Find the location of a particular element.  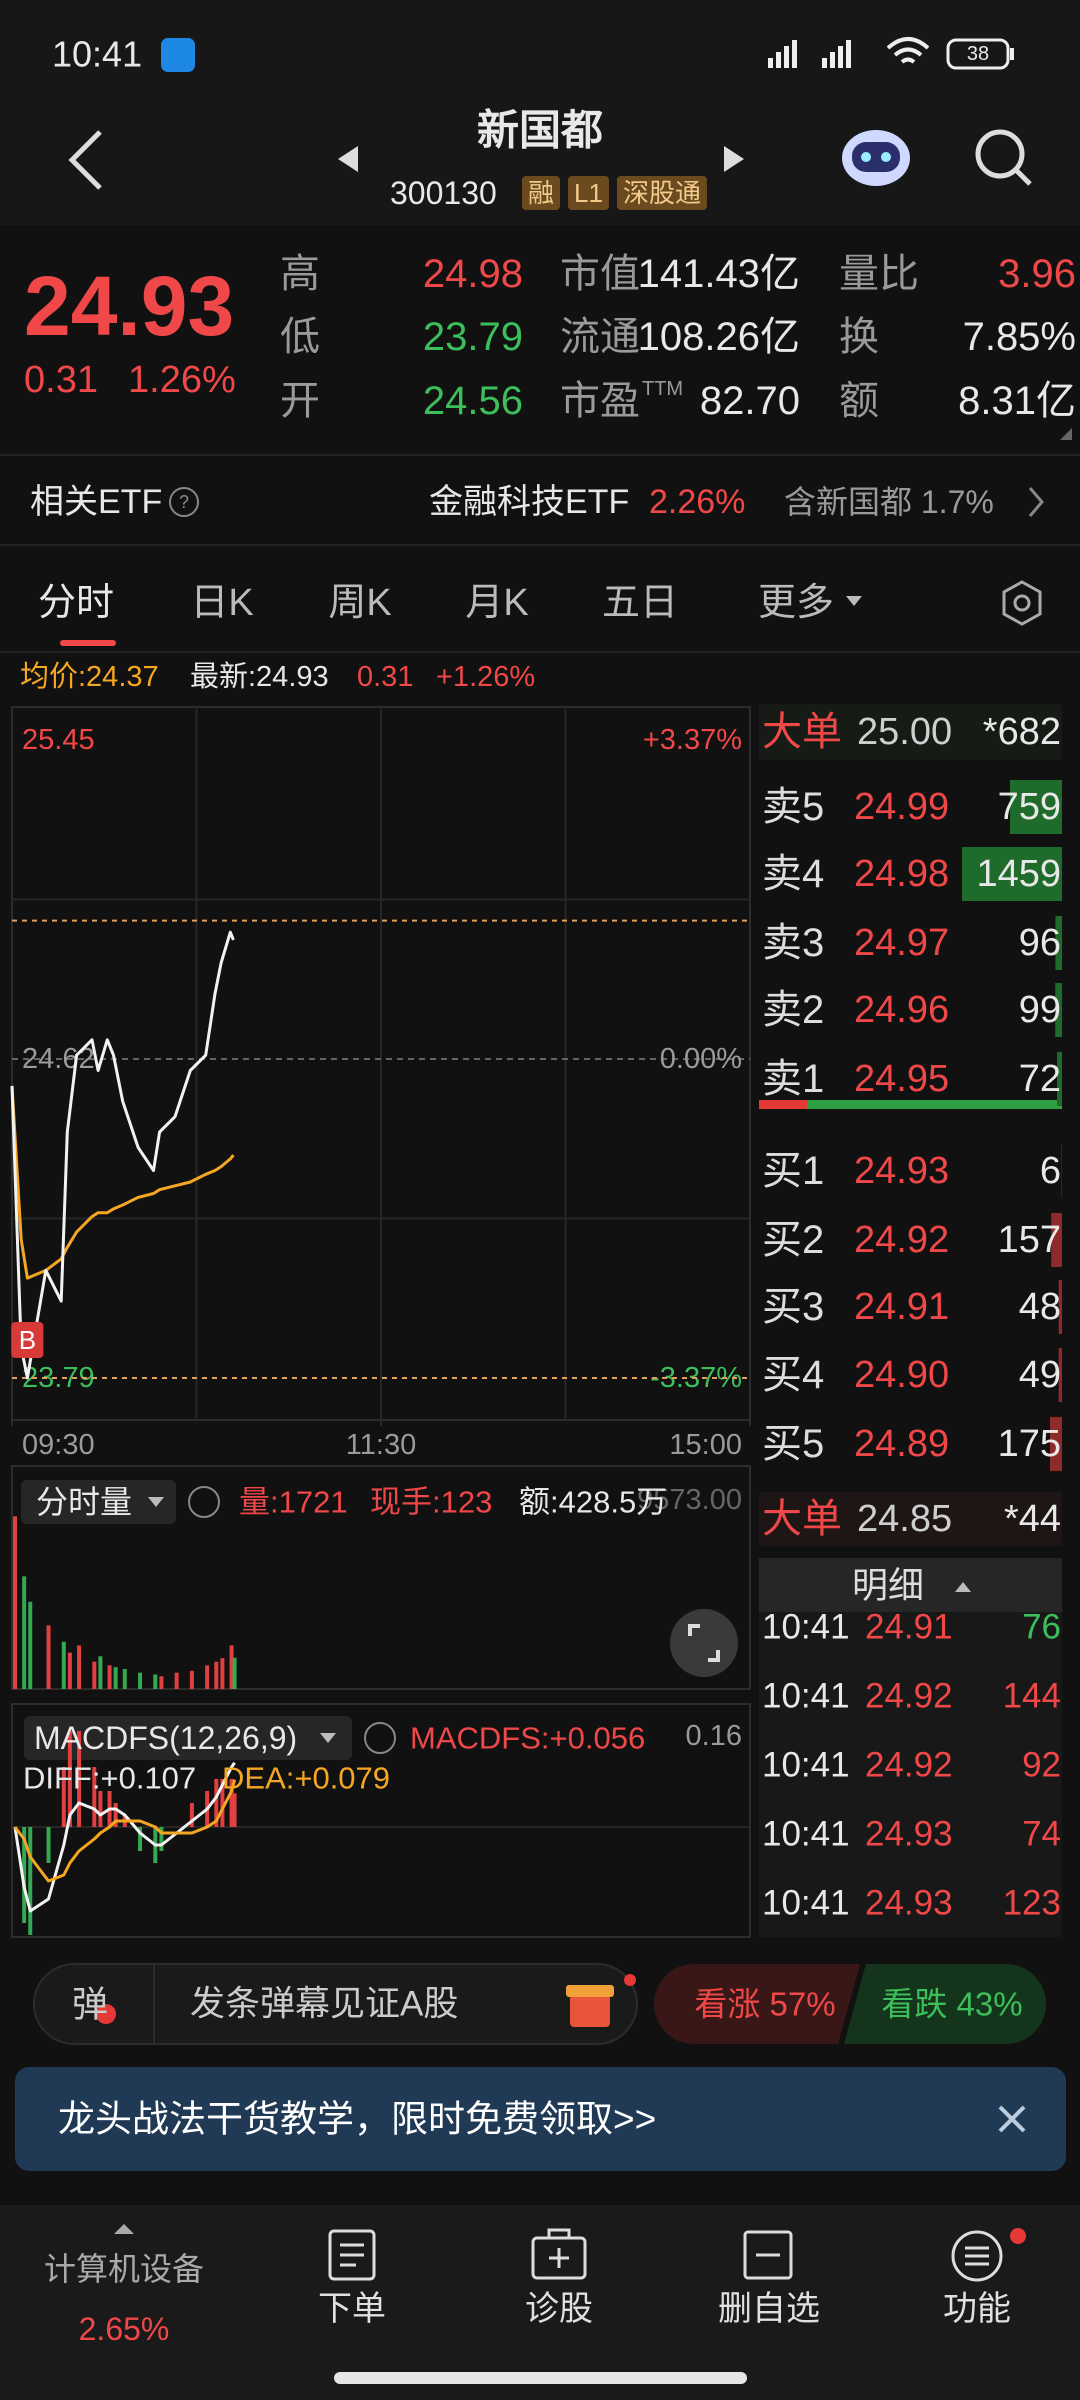

book-label: 卖1 is located at coordinates (793, 1079).